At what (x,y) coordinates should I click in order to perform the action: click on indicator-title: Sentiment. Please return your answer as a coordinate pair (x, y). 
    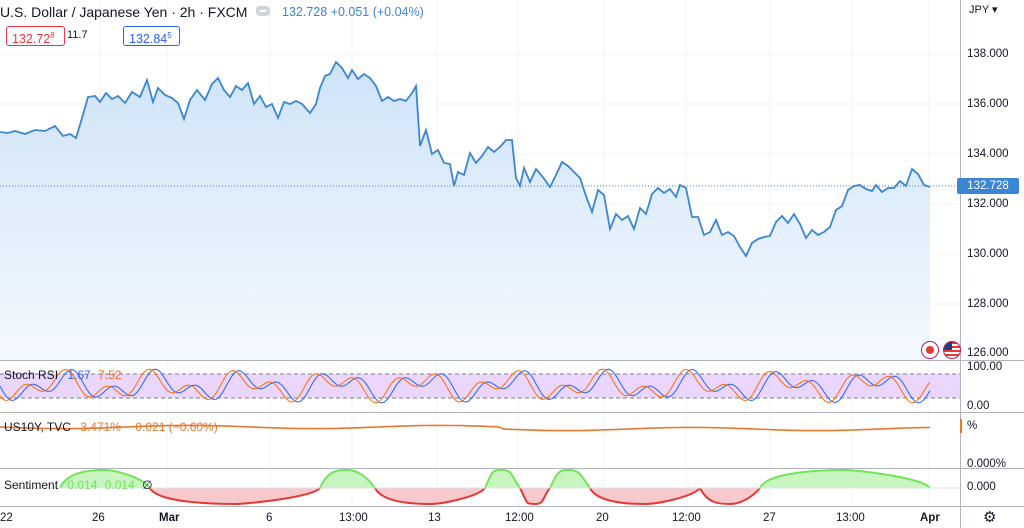
    Looking at the image, I should click on (31, 485).